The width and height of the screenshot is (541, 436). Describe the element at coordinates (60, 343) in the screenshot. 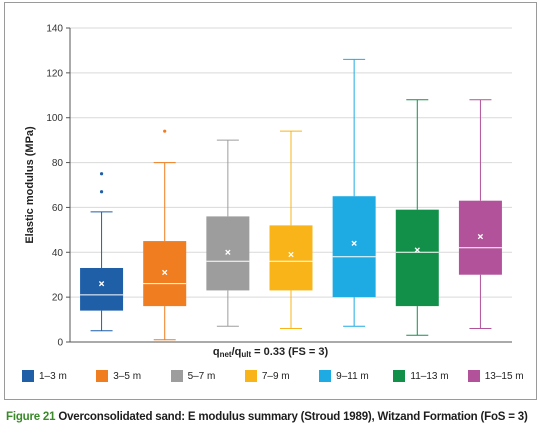

I see `y-tick-label: 0` at that location.